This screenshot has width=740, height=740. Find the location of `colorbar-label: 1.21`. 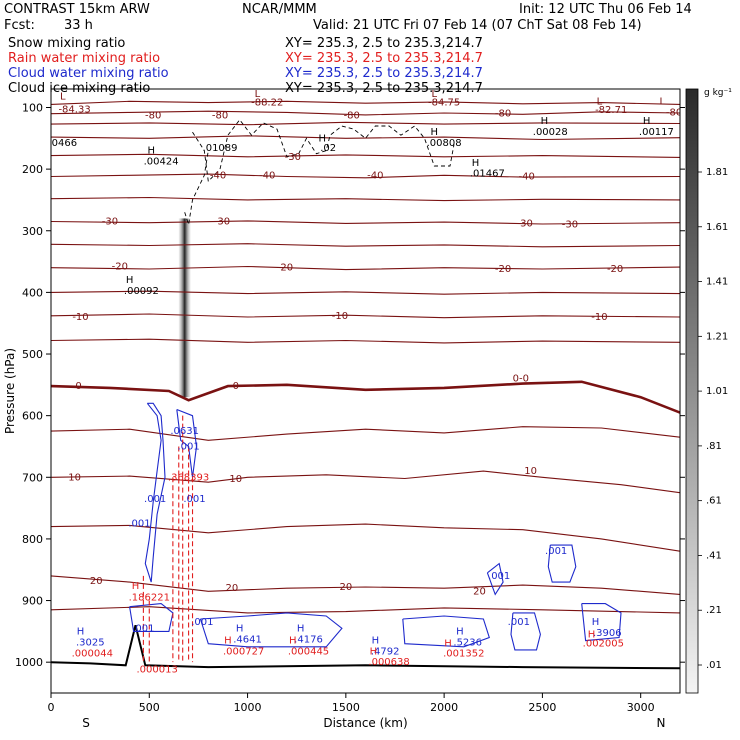

colorbar-label: 1.21 is located at coordinates (717, 336).